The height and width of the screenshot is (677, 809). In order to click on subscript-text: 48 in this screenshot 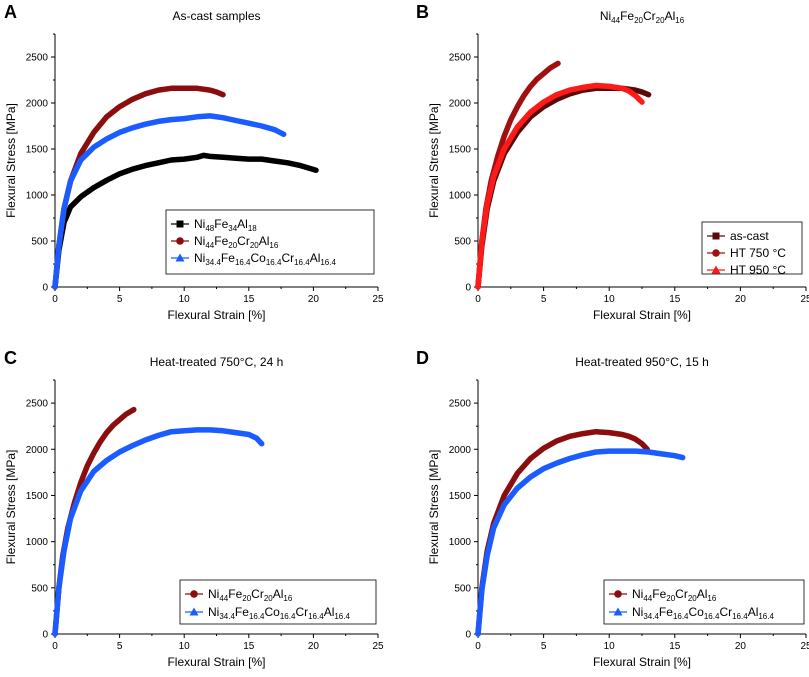, I will do `click(209, 228)`.